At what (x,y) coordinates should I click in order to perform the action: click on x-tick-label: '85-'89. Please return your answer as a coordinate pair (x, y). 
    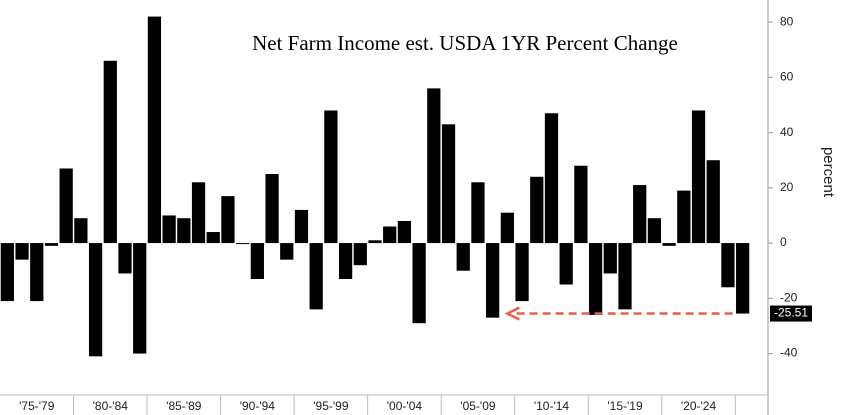
    Looking at the image, I should click on (184, 406).